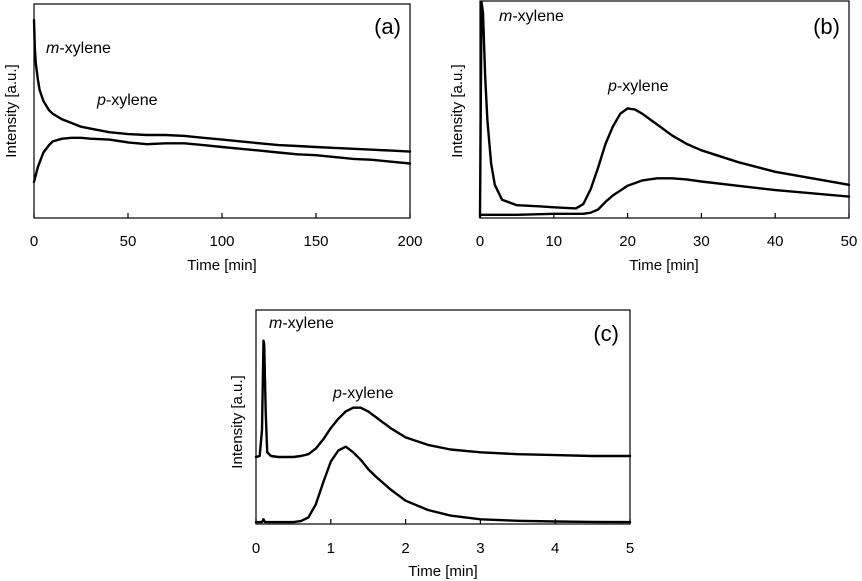 This screenshot has height=581, width=862. What do you see at coordinates (409, 241) in the screenshot?
I see `panel-a-x-tick-label-4: 200` at bounding box center [409, 241].